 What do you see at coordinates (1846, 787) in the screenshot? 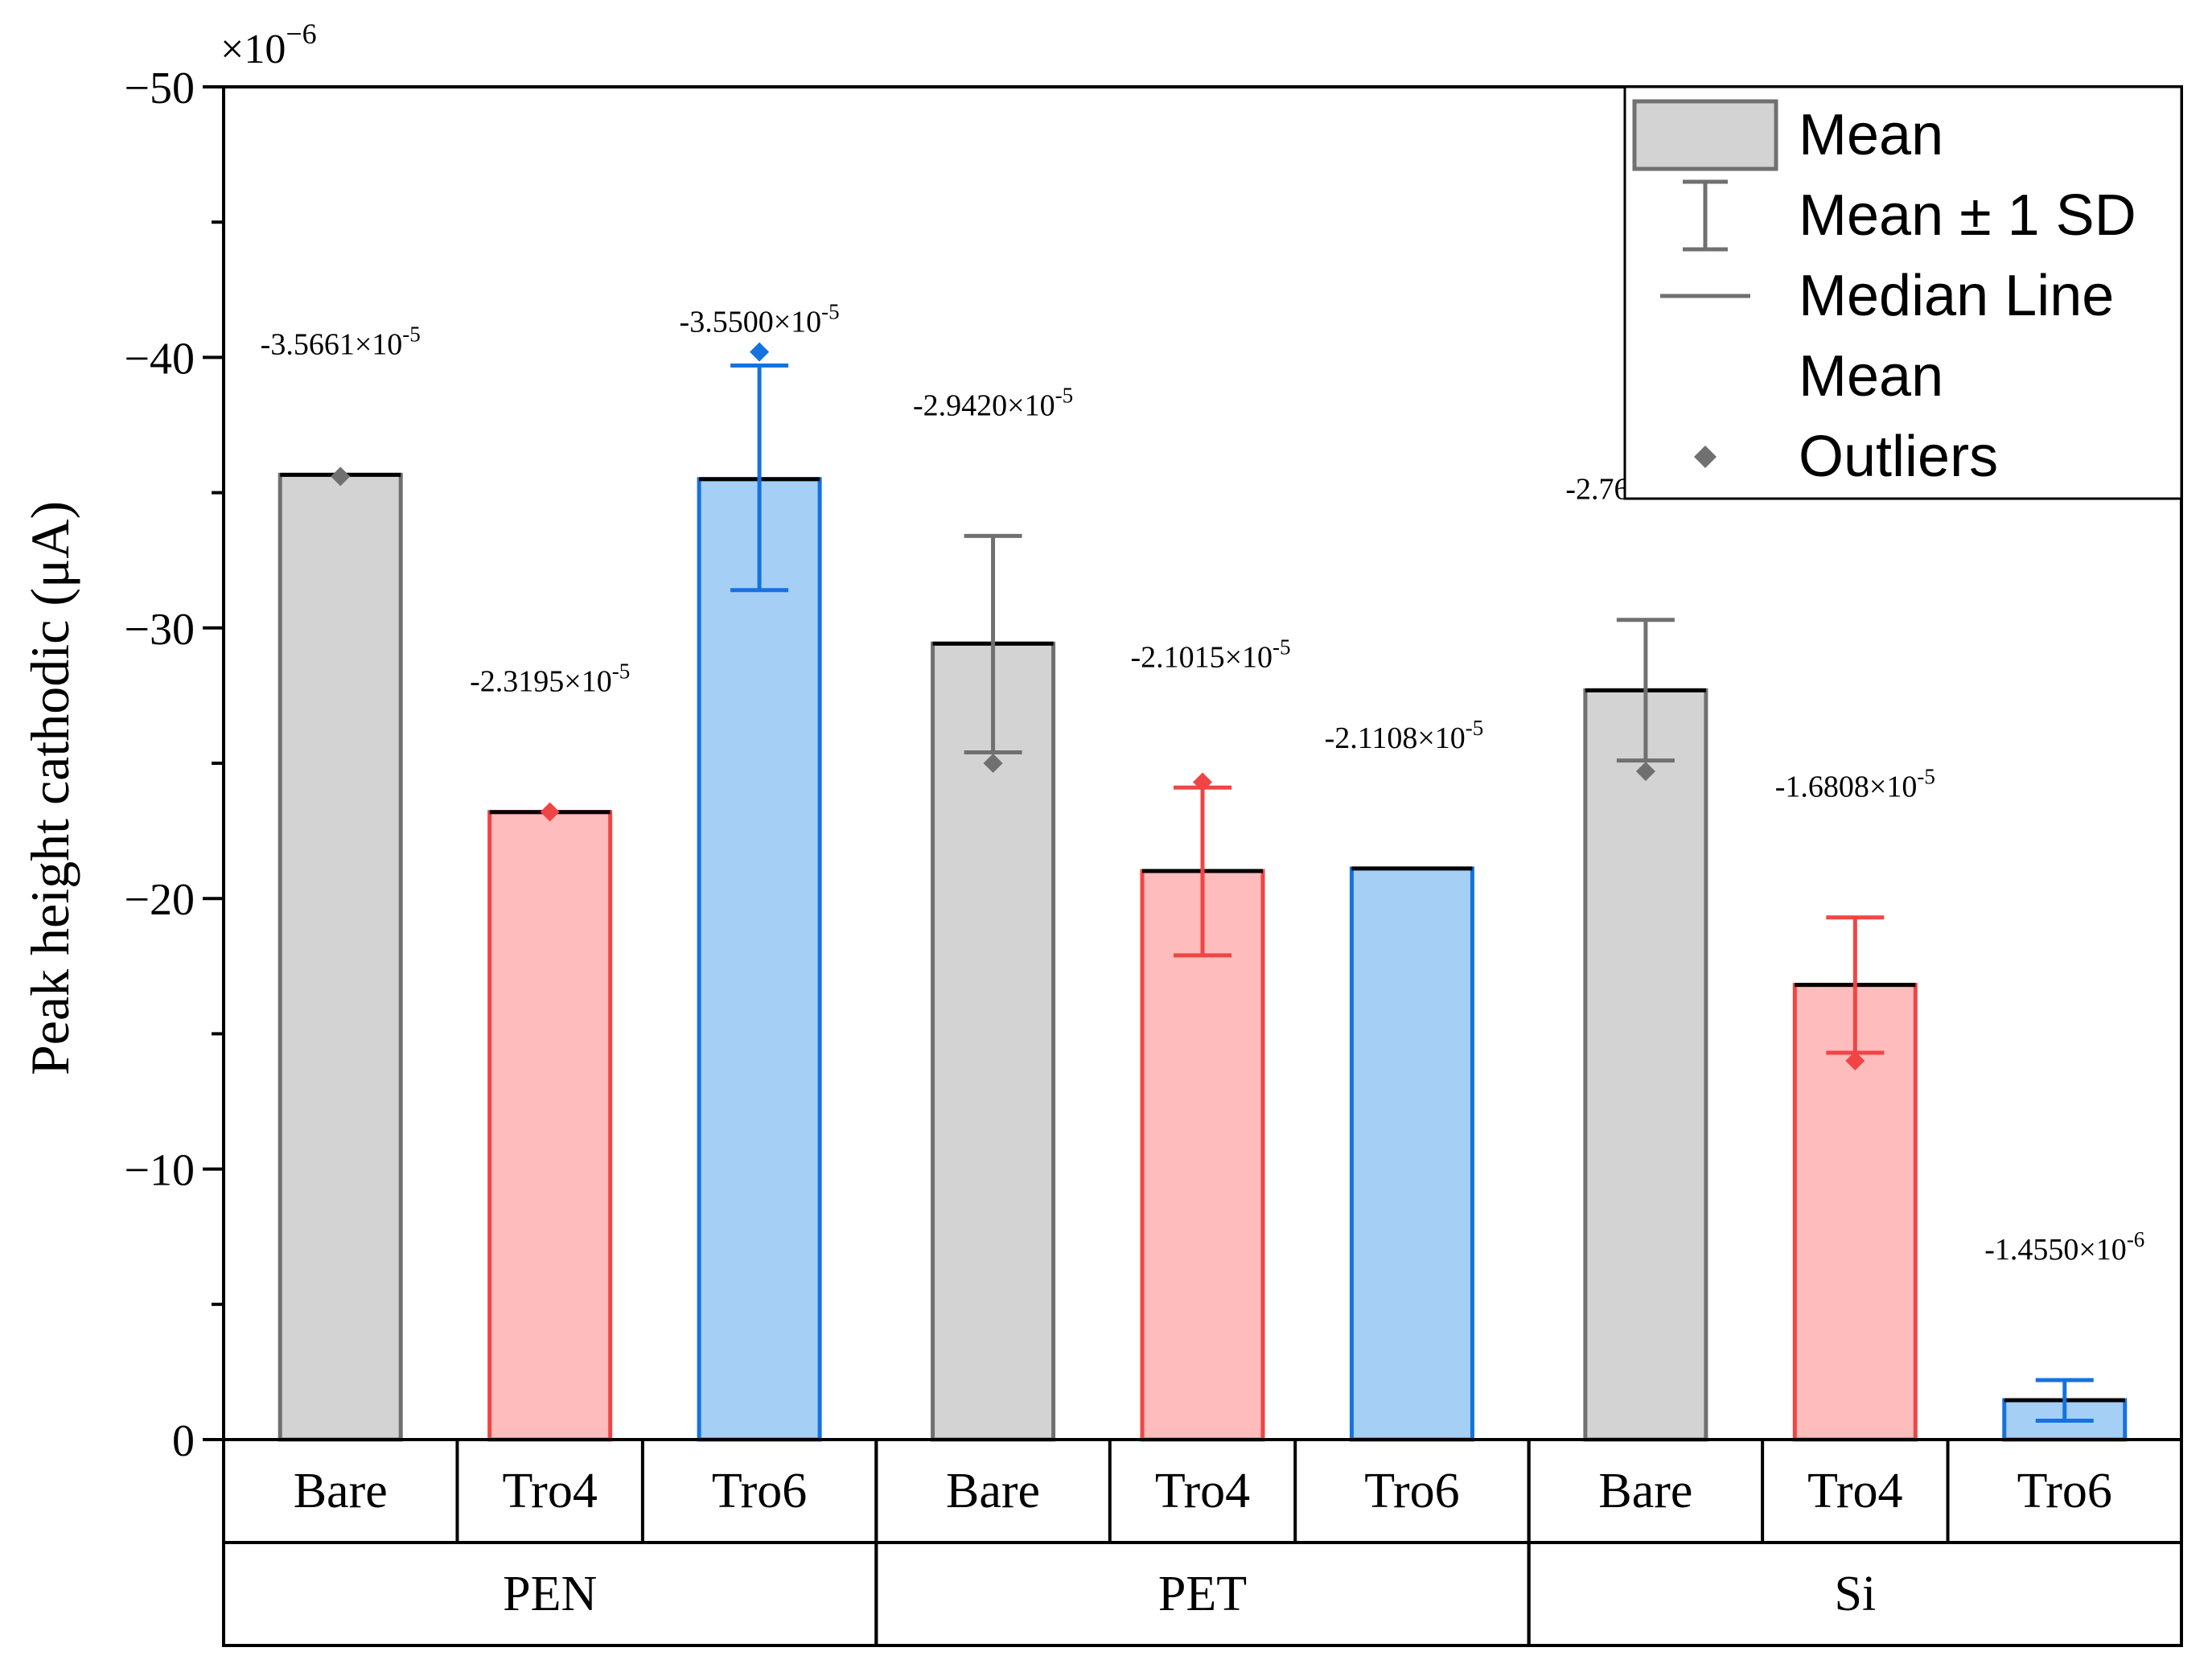
I see `value-label-mantissa: -1.6808×10` at bounding box center [1846, 787].